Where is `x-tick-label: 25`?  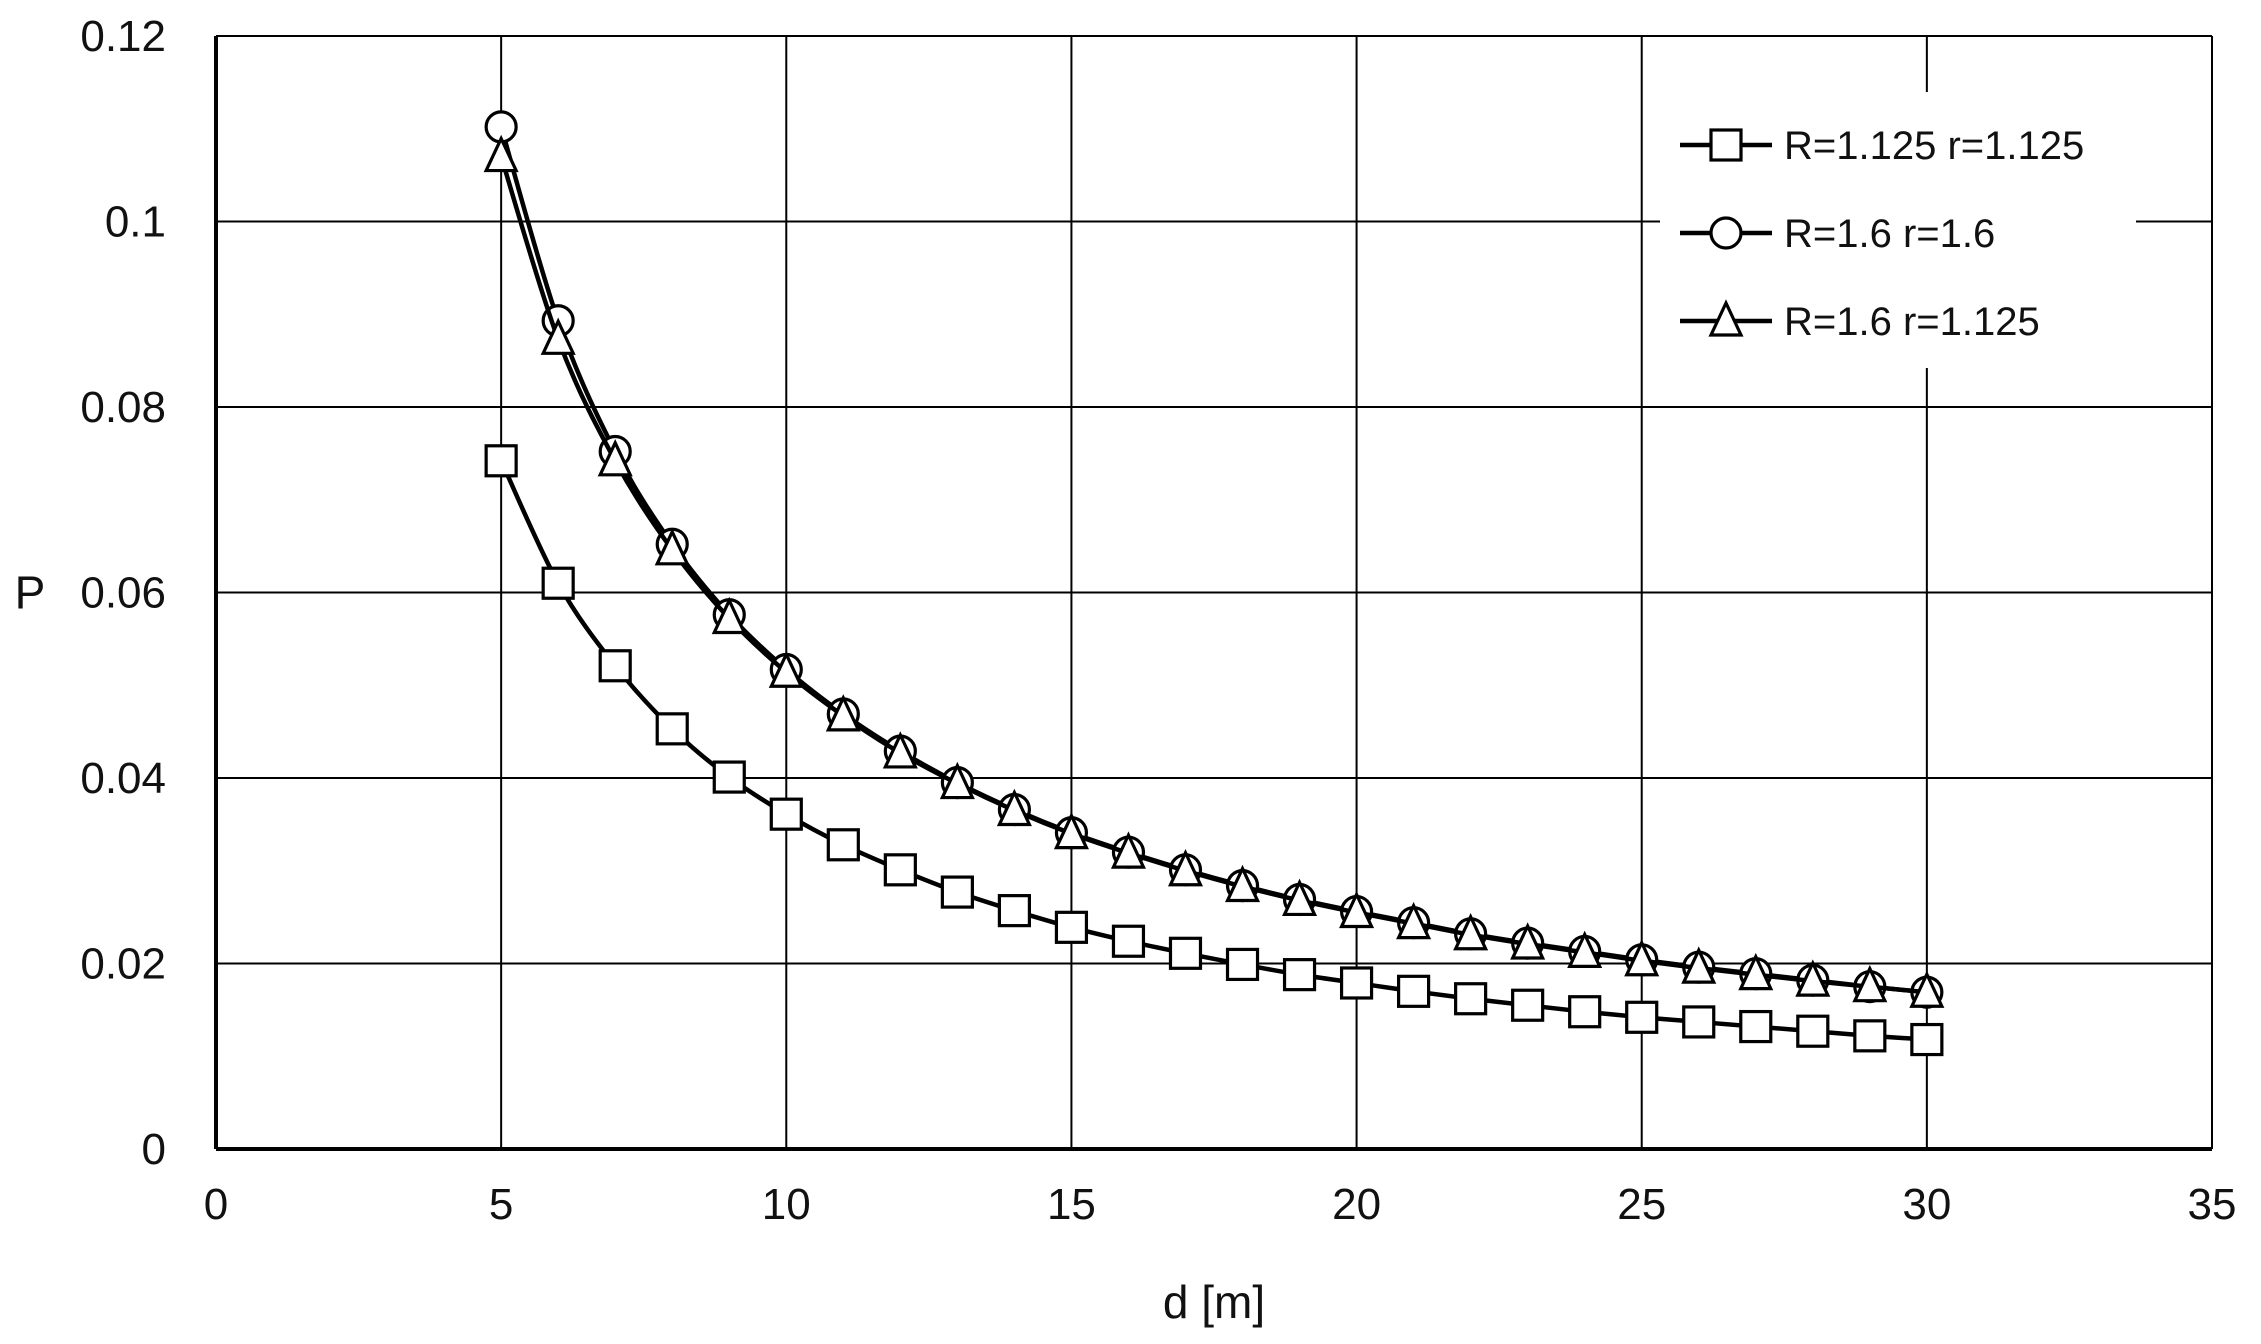 x-tick-label: 25 is located at coordinates (1641, 1204).